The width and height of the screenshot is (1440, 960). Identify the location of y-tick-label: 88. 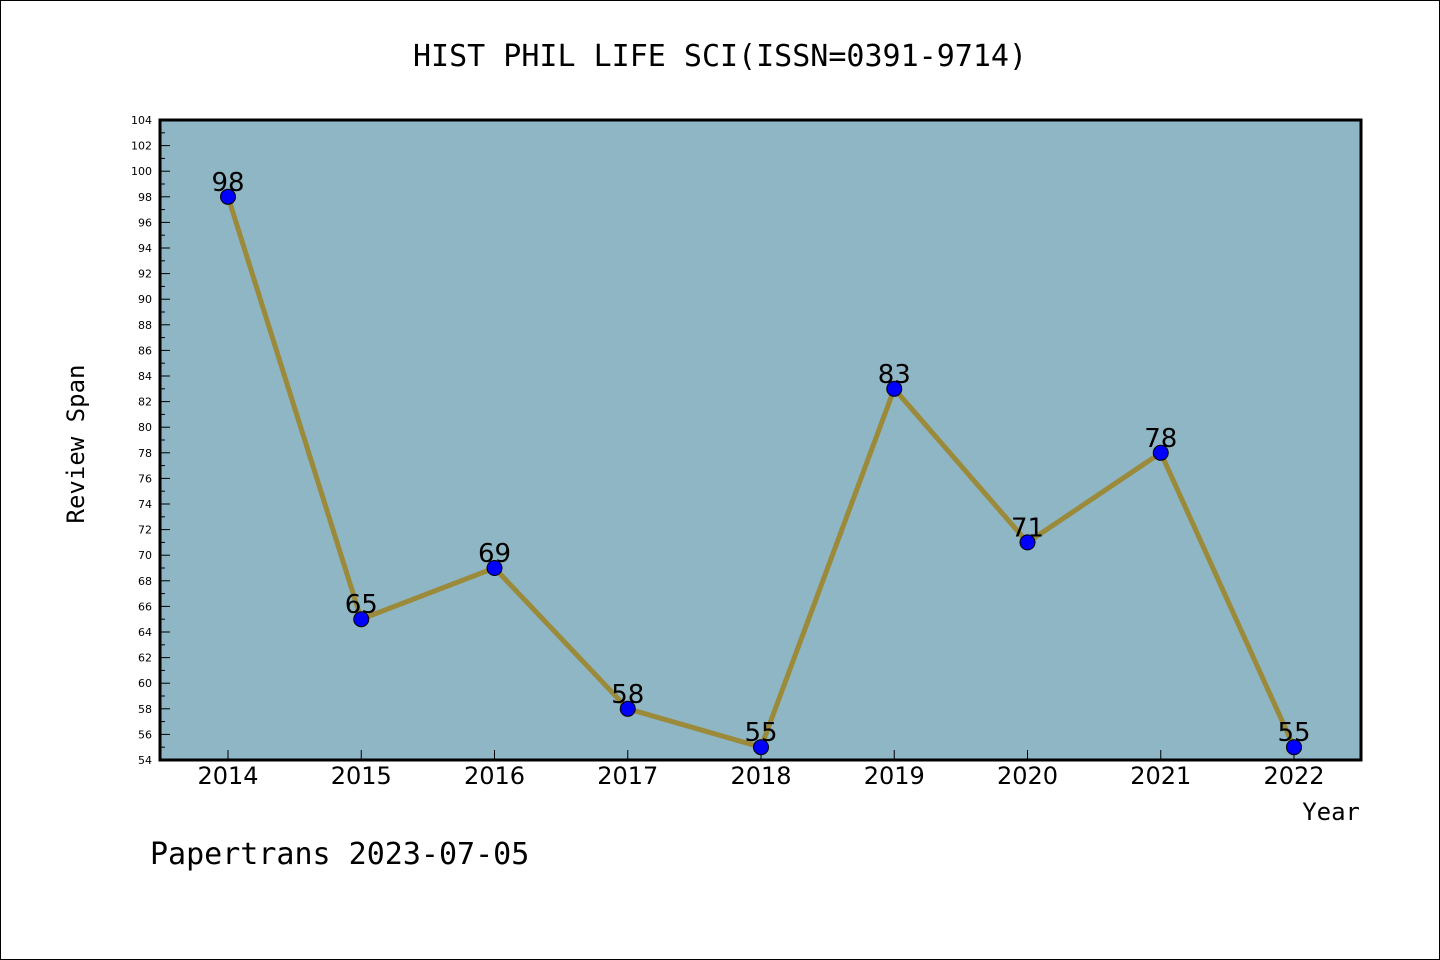
(145, 325).